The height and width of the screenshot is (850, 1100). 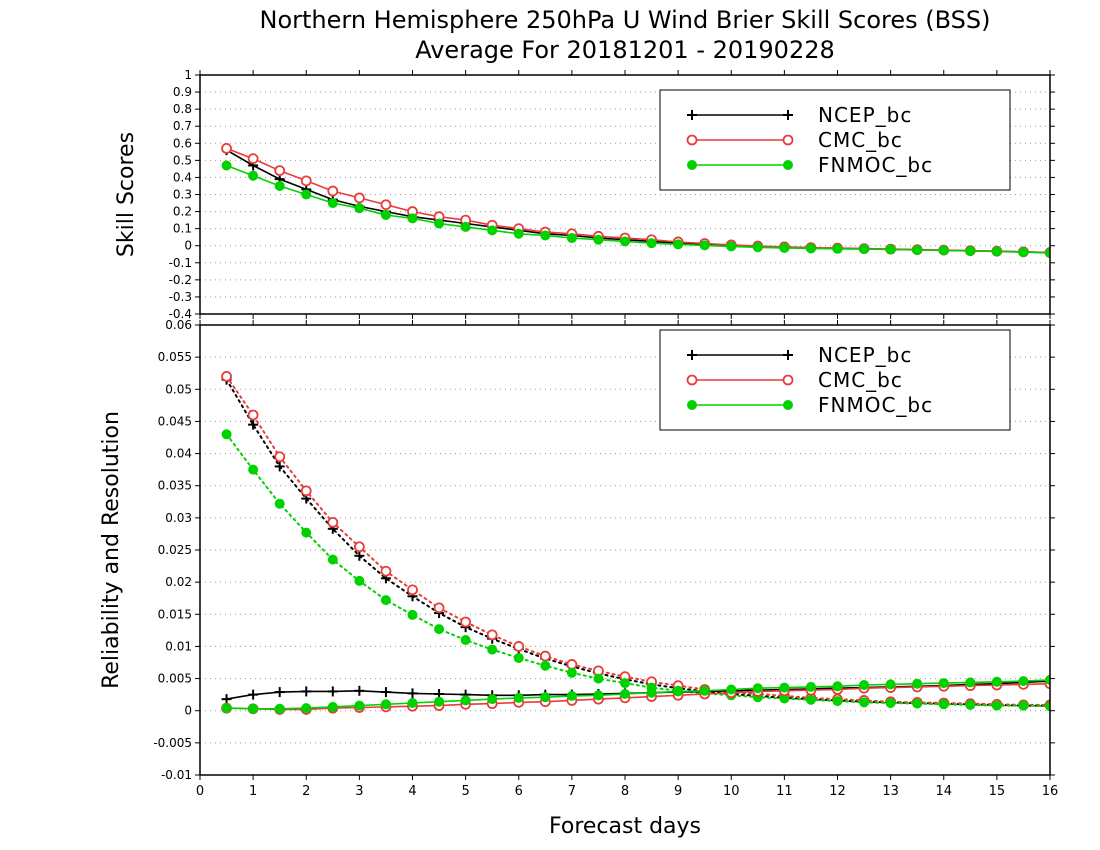 I want to click on x-tick-label: 15, so click(x=997, y=791).